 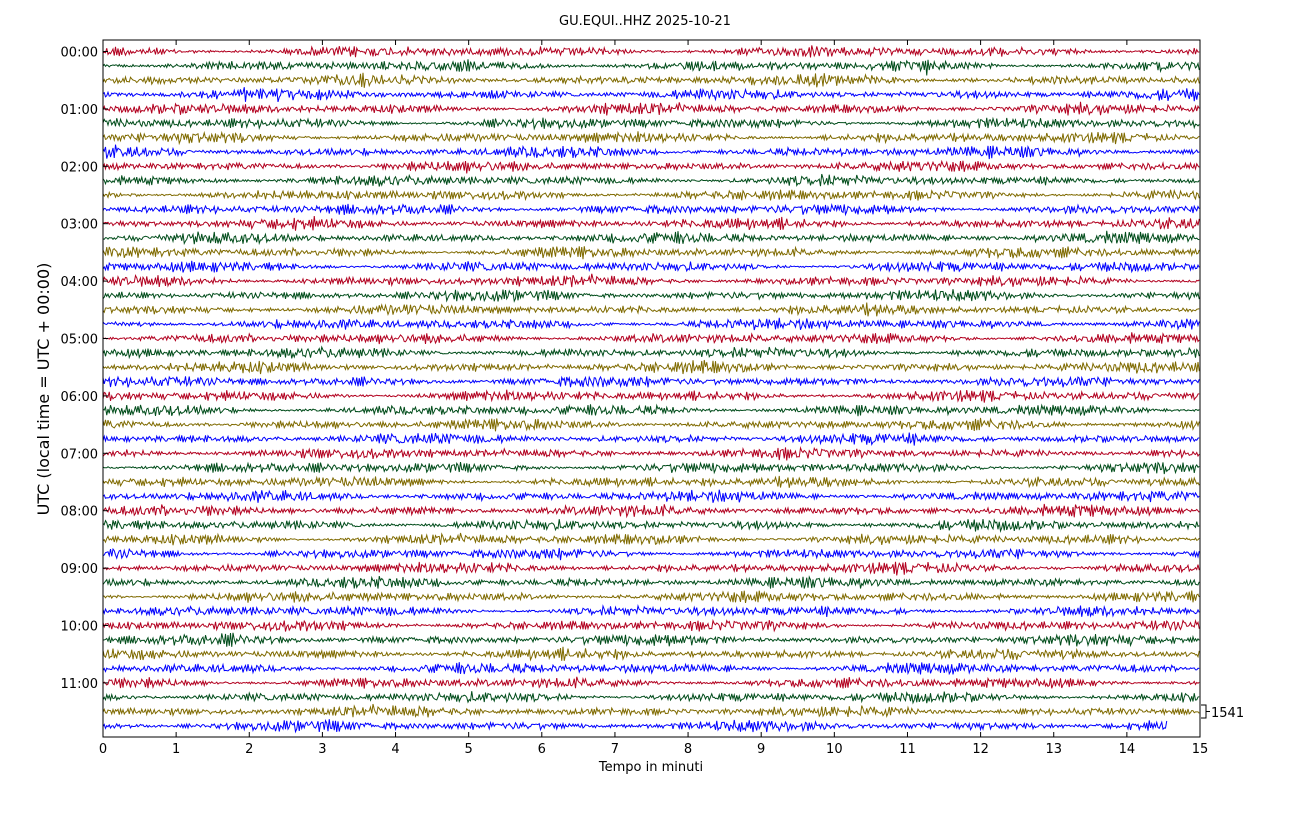 I want to click on y-hour-label: 05:00, so click(x=79, y=340).